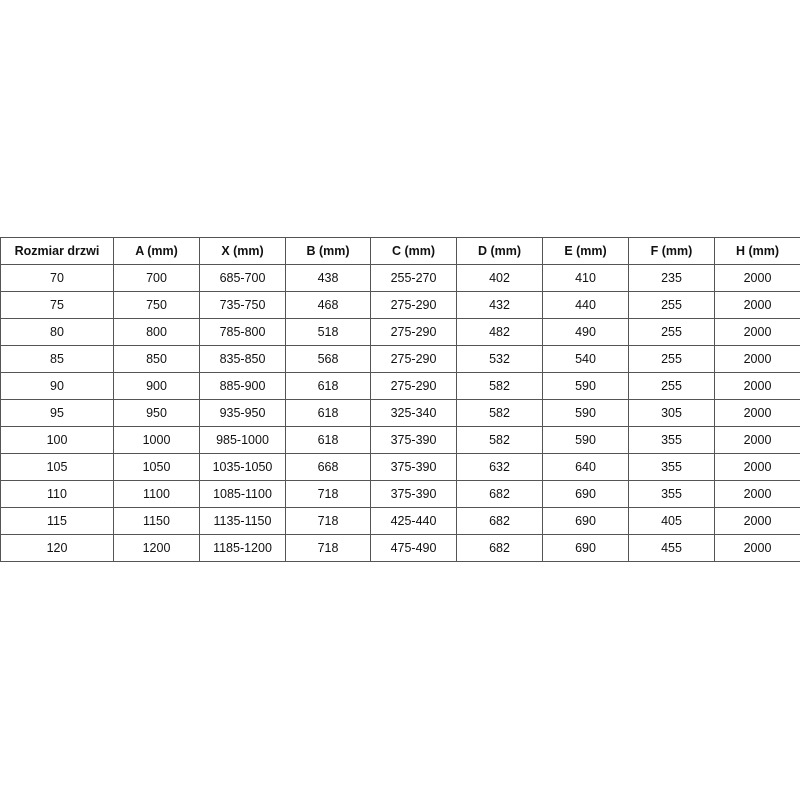 The height and width of the screenshot is (800, 800). Describe the element at coordinates (671, 413) in the screenshot. I see `table-cell: 305` at that location.